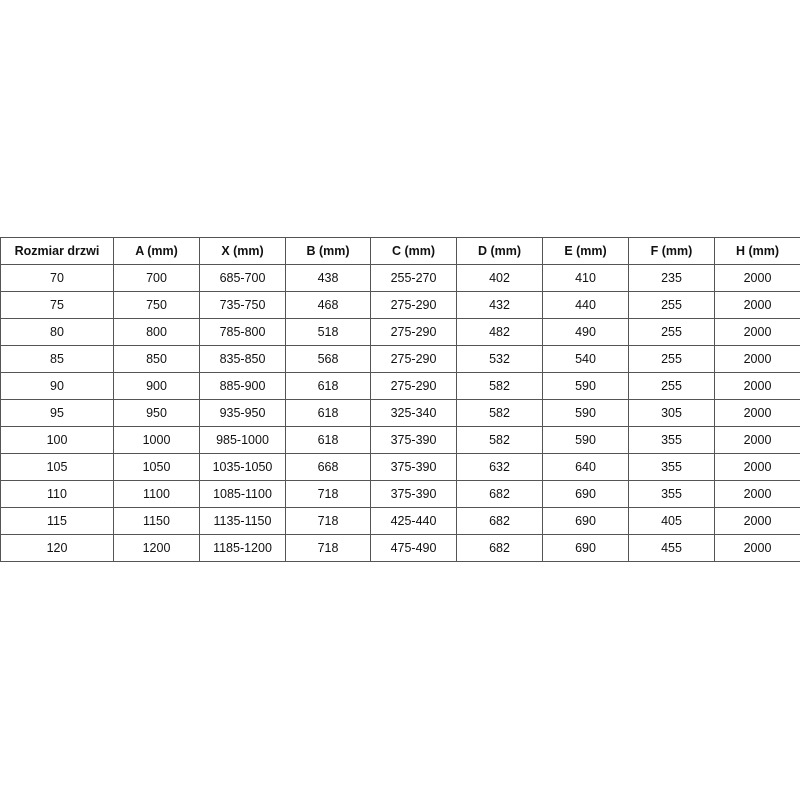 The height and width of the screenshot is (800, 800). Describe the element at coordinates (671, 413) in the screenshot. I see `table-cell: 305` at that location.